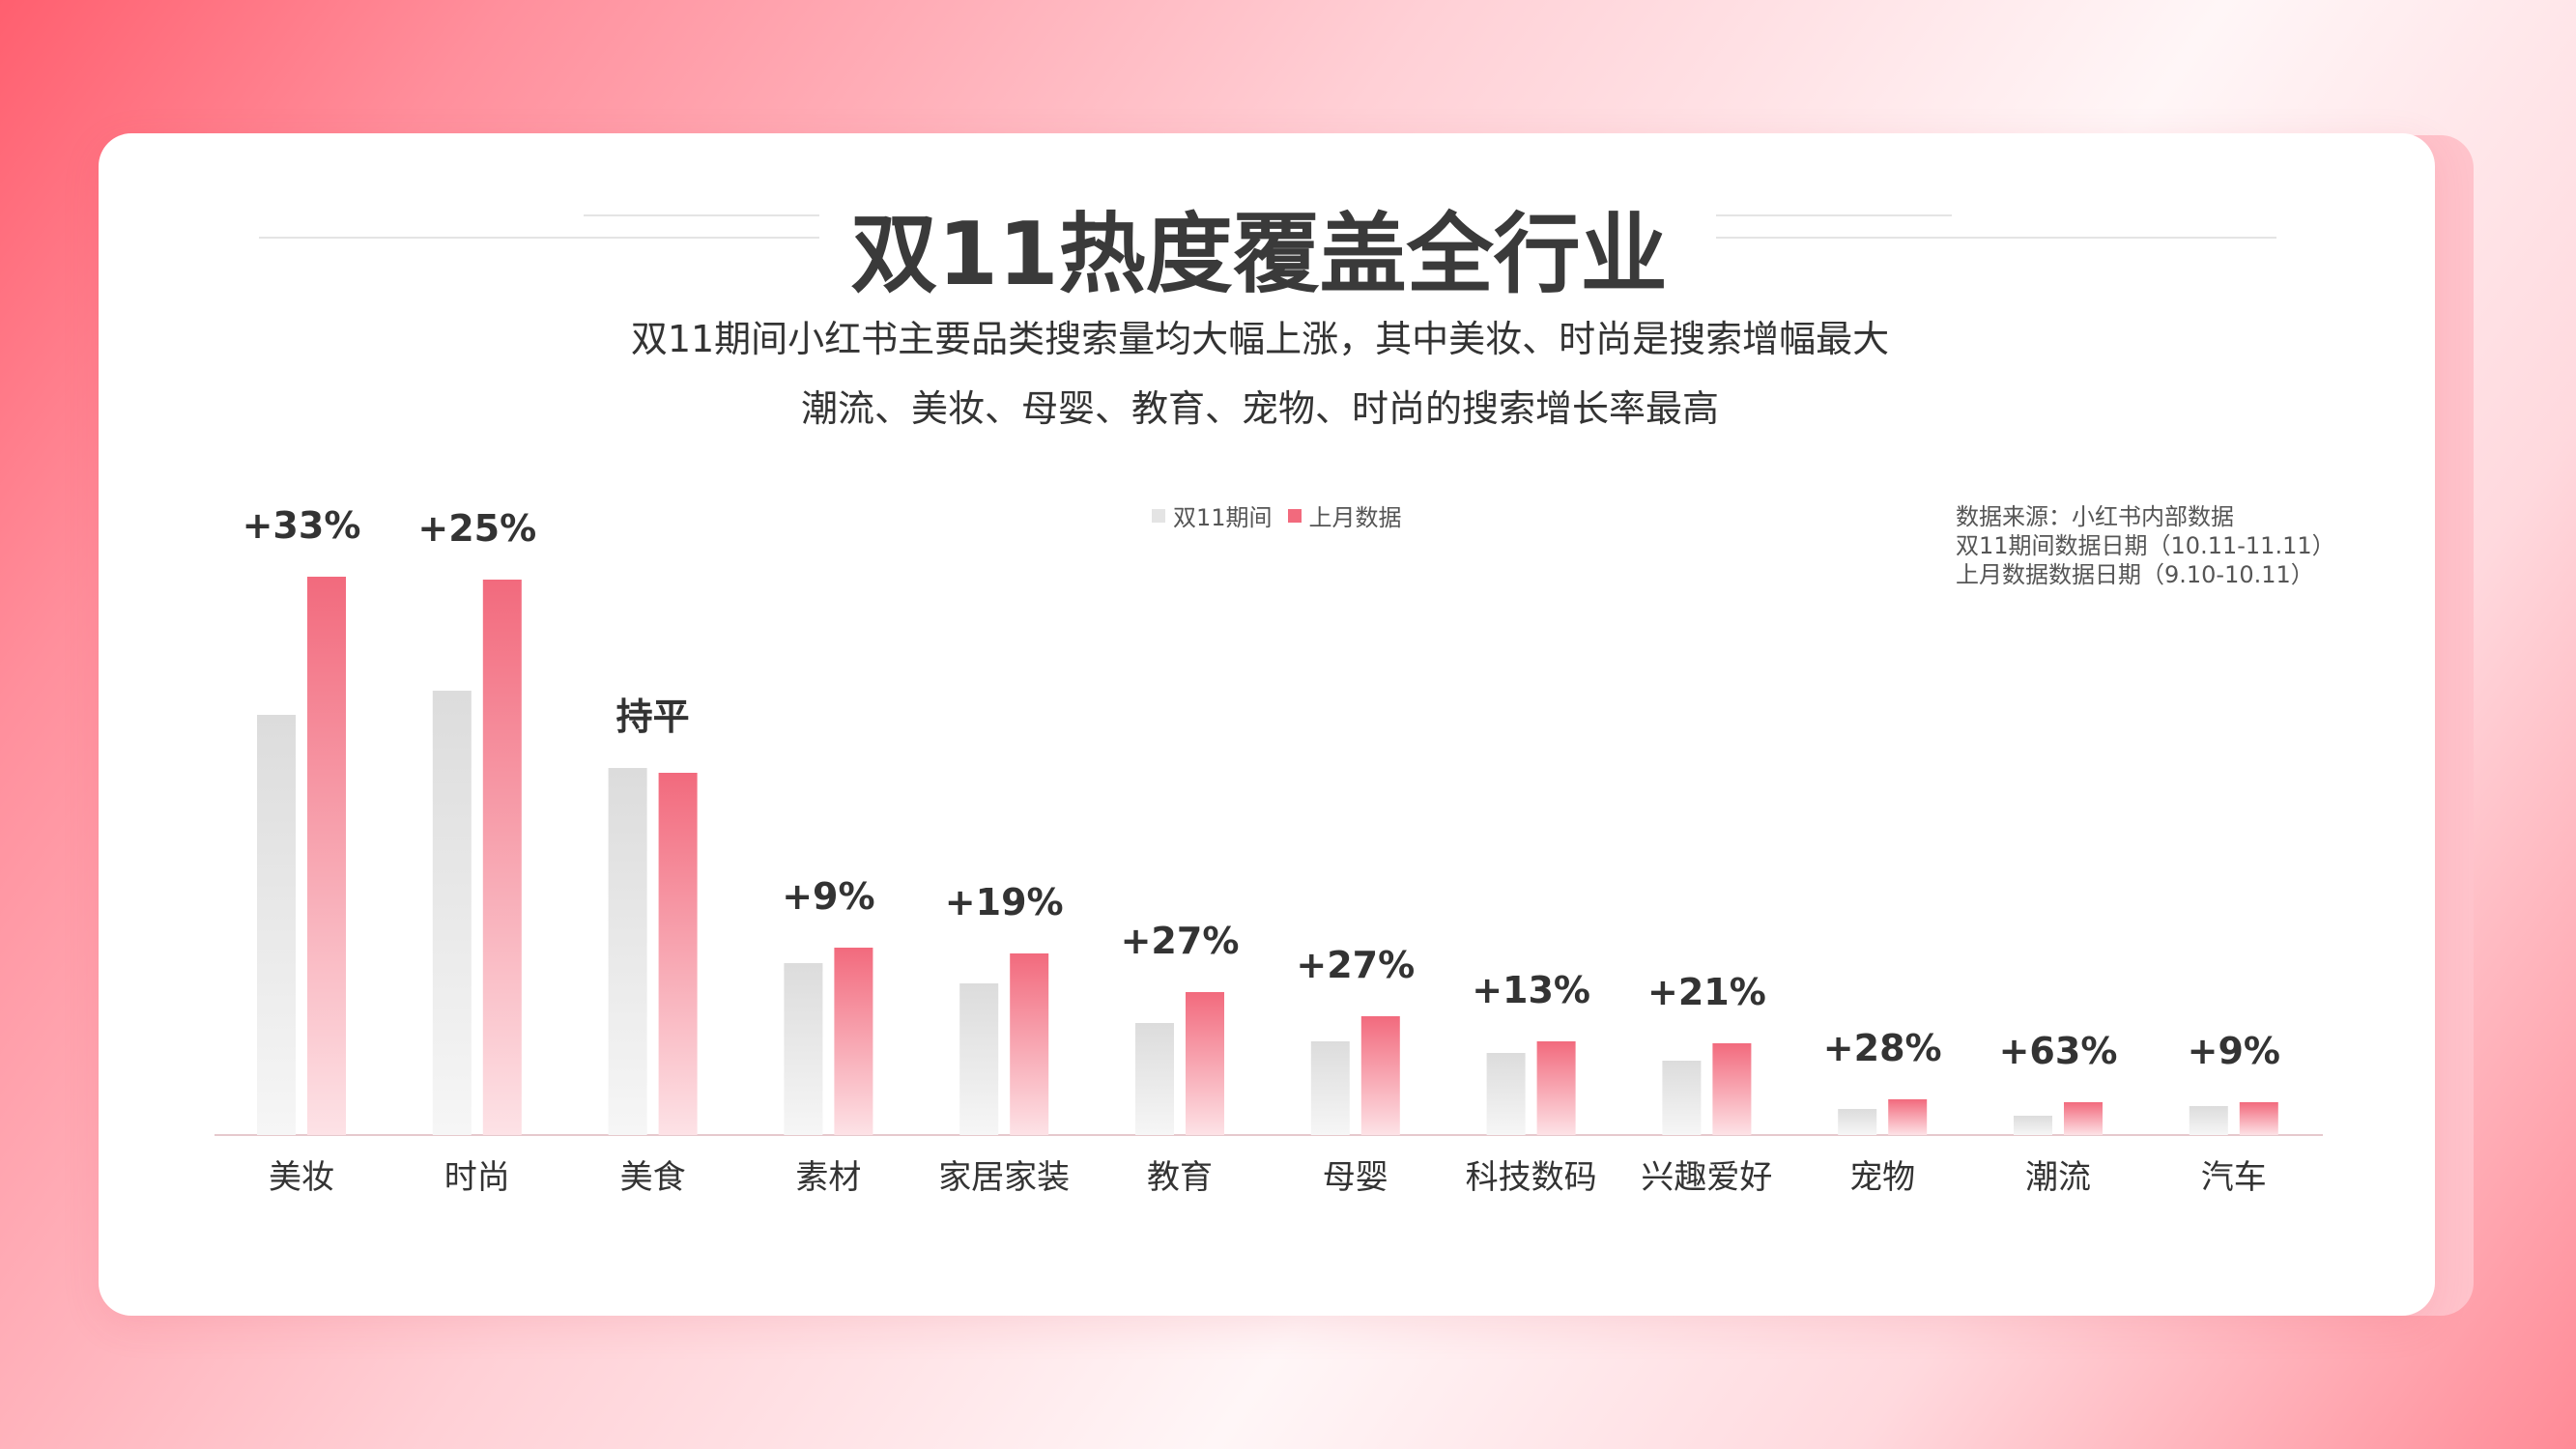 This screenshot has height=1449, width=2576. Describe the element at coordinates (1883, 1048) in the screenshot. I see `growth-label-9: +28%` at that location.